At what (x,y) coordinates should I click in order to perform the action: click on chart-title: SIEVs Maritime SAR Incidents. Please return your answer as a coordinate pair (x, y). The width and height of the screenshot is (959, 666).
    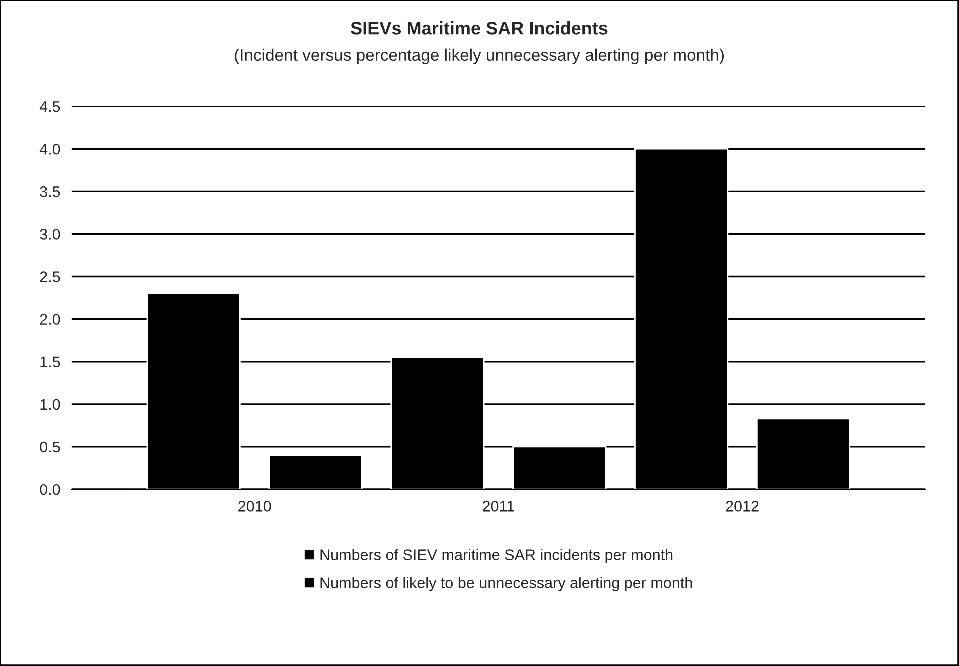
    Looking at the image, I should click on (479, 28).